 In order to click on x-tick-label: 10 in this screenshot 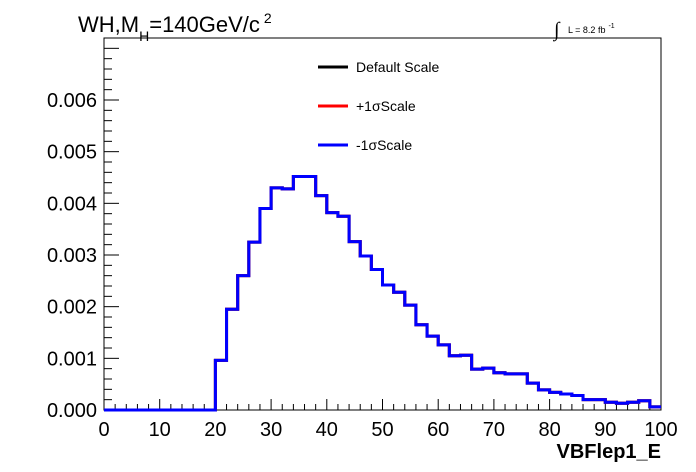, I will do `click(160, 430)`.